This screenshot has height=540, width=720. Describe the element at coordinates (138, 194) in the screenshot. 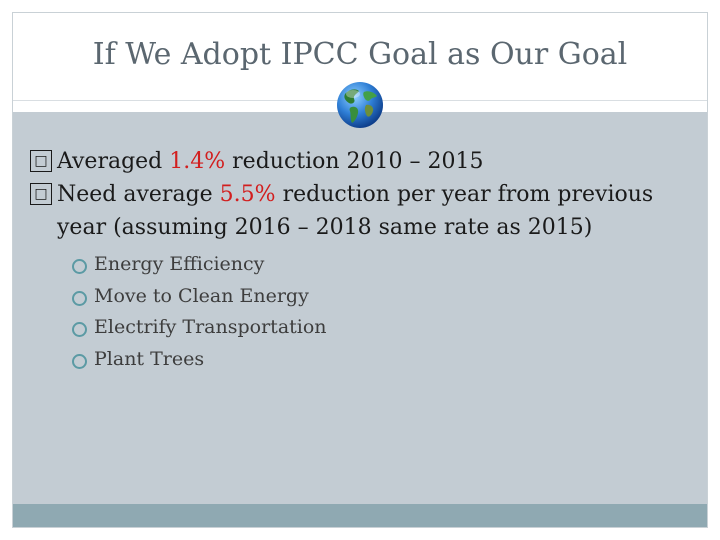

I see `bullet-text-prefix: Need average` at that location.